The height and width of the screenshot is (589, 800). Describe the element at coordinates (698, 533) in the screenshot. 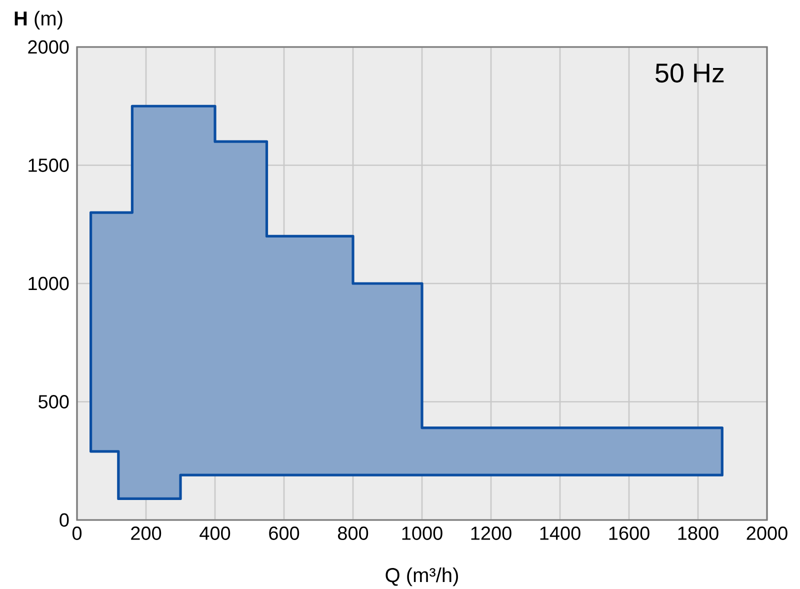

I see `x-tick-label: 1800` at that location.